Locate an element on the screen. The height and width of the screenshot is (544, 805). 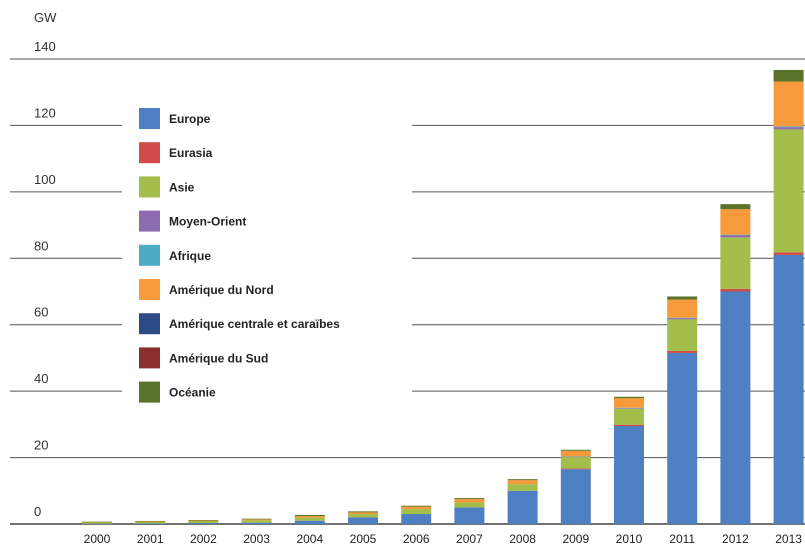
x-tick-label: 2012 is located at coordinates (735, 538).